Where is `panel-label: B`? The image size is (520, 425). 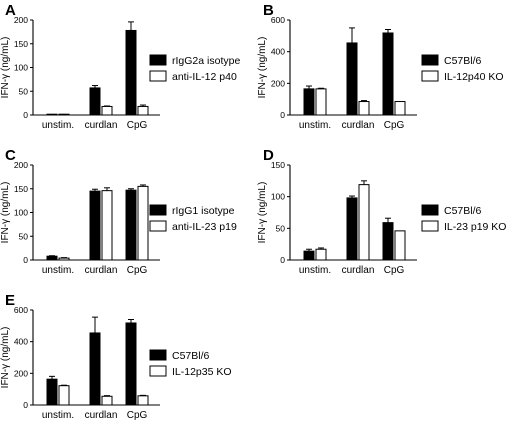 panel-label: B is located at coordinates (268, 10).